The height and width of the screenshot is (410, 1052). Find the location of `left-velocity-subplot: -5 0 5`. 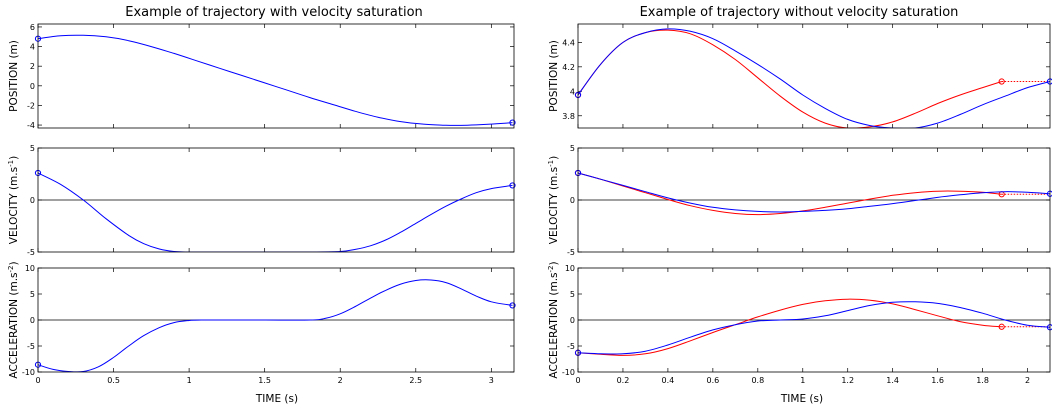

left-velocity-subplot: -5 0 5 is located at coordinates (271, 200).